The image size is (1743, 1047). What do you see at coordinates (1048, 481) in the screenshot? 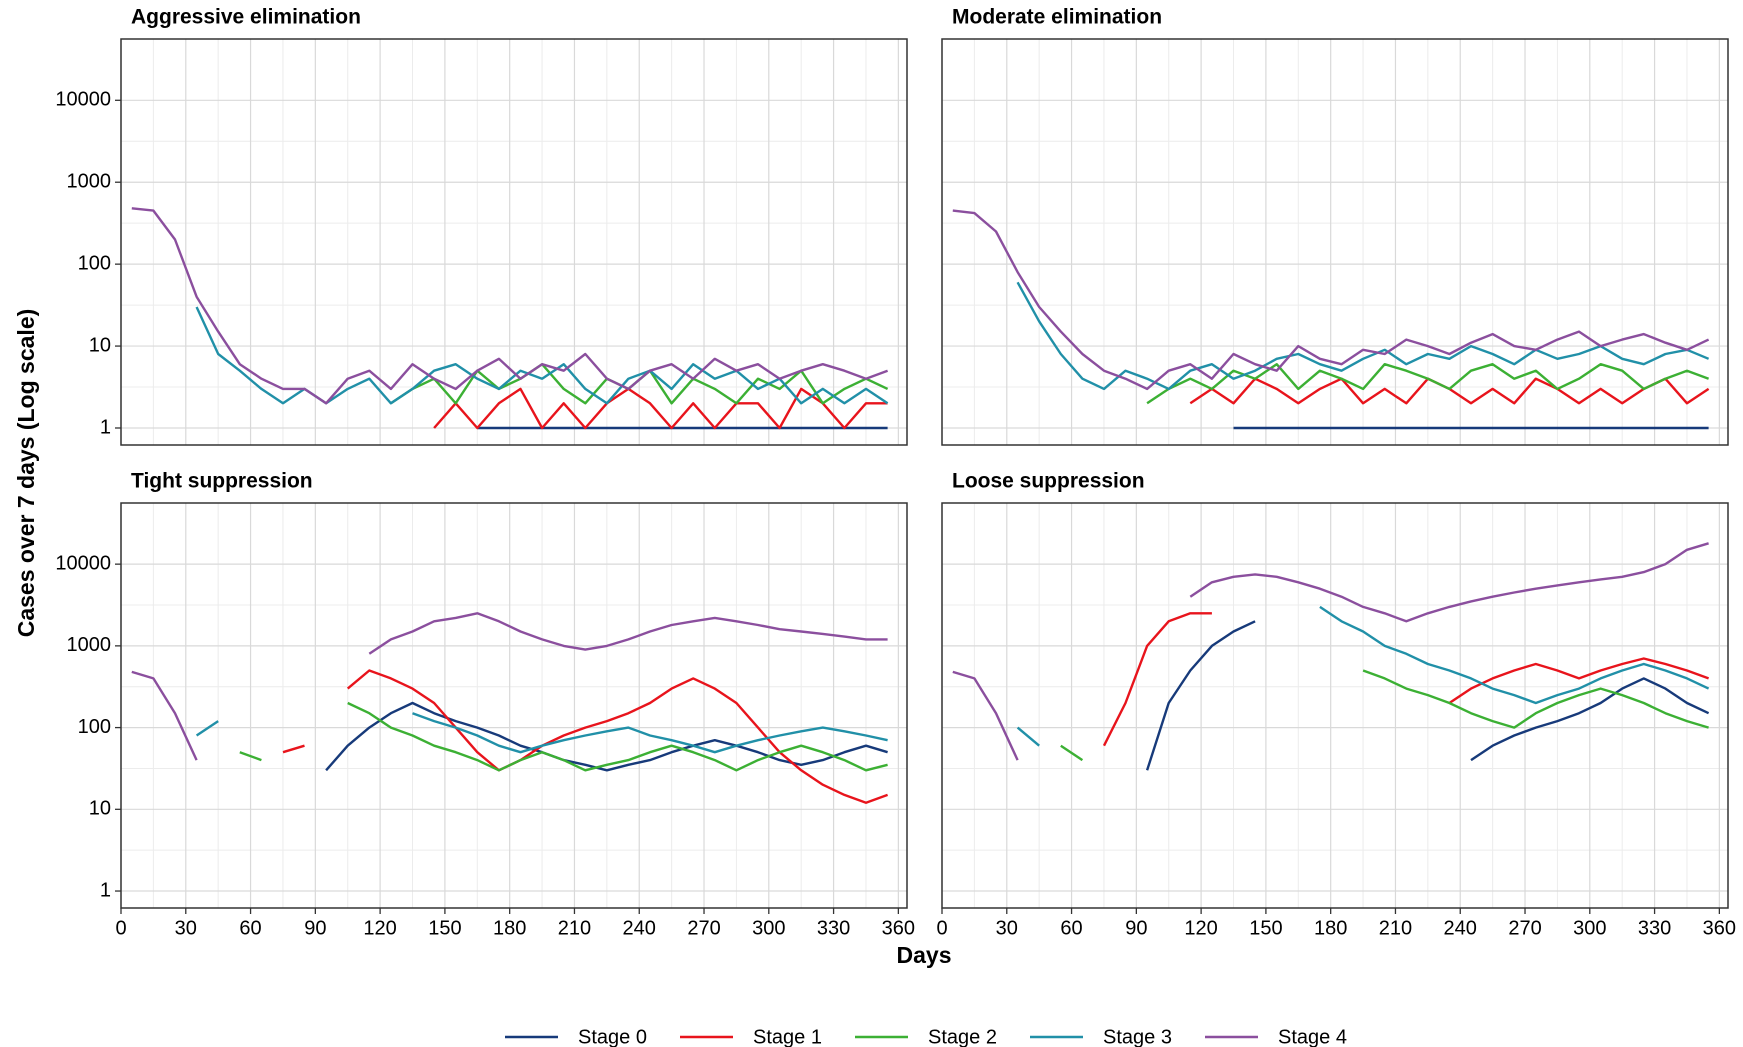
I see `panel-title: Loose suppression` at bounding box center [1048, 481].